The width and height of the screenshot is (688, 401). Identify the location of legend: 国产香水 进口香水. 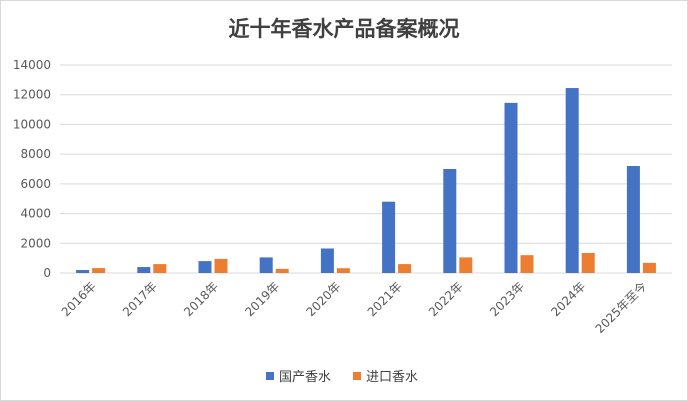
(342, 377).